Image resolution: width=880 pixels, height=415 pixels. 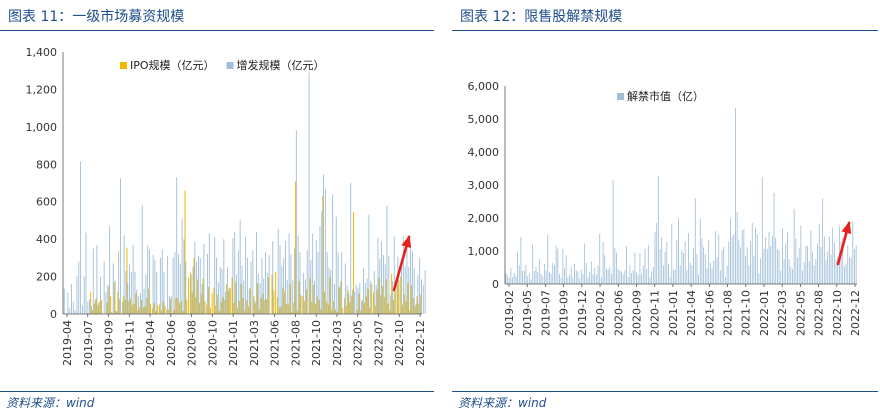 What do you see at coordinates (378, 343) in the screenshot?
I see `x-tick-label: 2022-07` at bounding box center [378, 343].